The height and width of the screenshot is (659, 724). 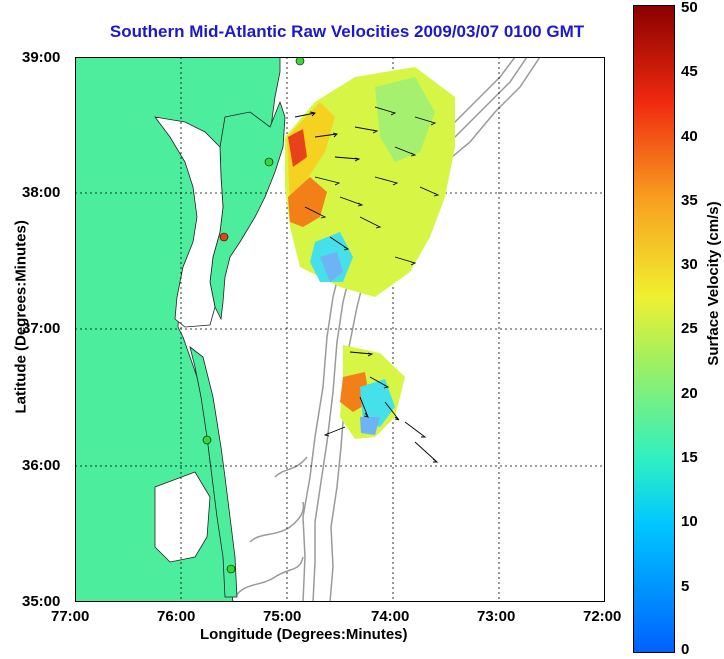 What do you see at coordinates (372, 392) in the screenshot?
I see `velocity-field-south` at bounding box center [372, 392].